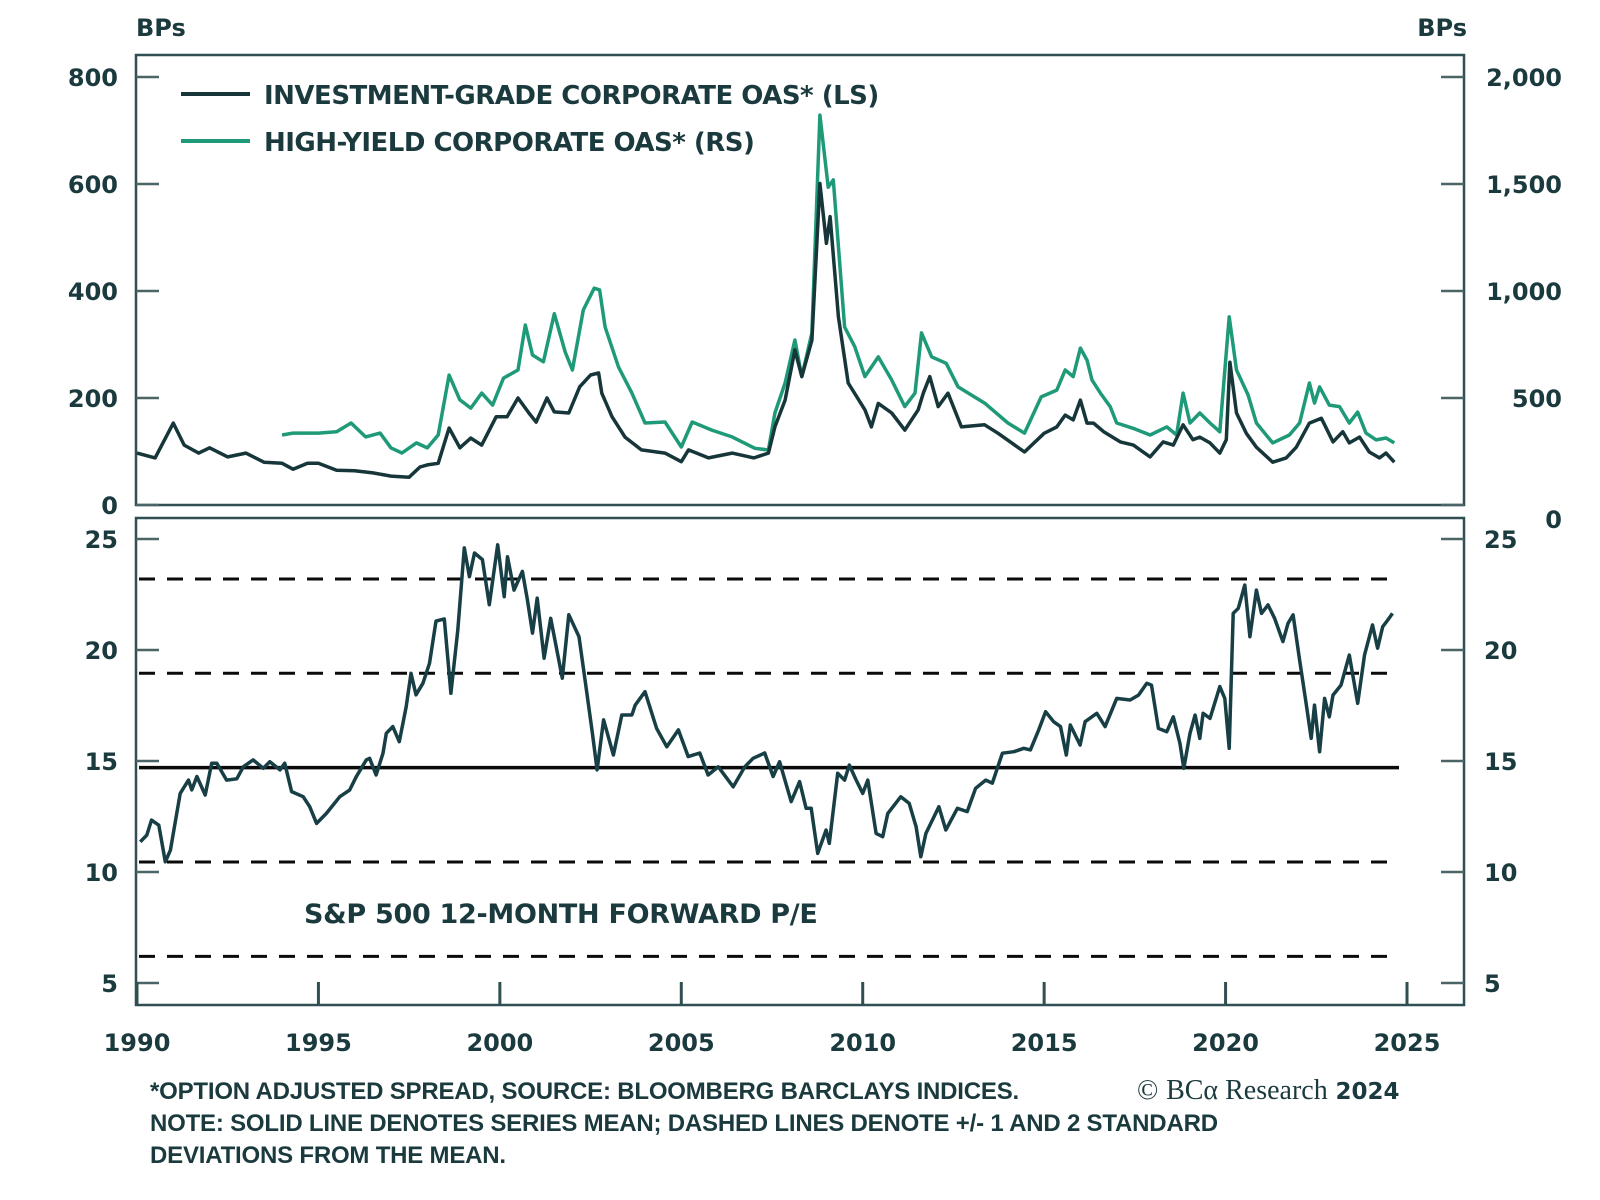 This screenshot has height=1200, width=1600. I want to click on brand-logo: BCα Research, so click(1247, 1090).